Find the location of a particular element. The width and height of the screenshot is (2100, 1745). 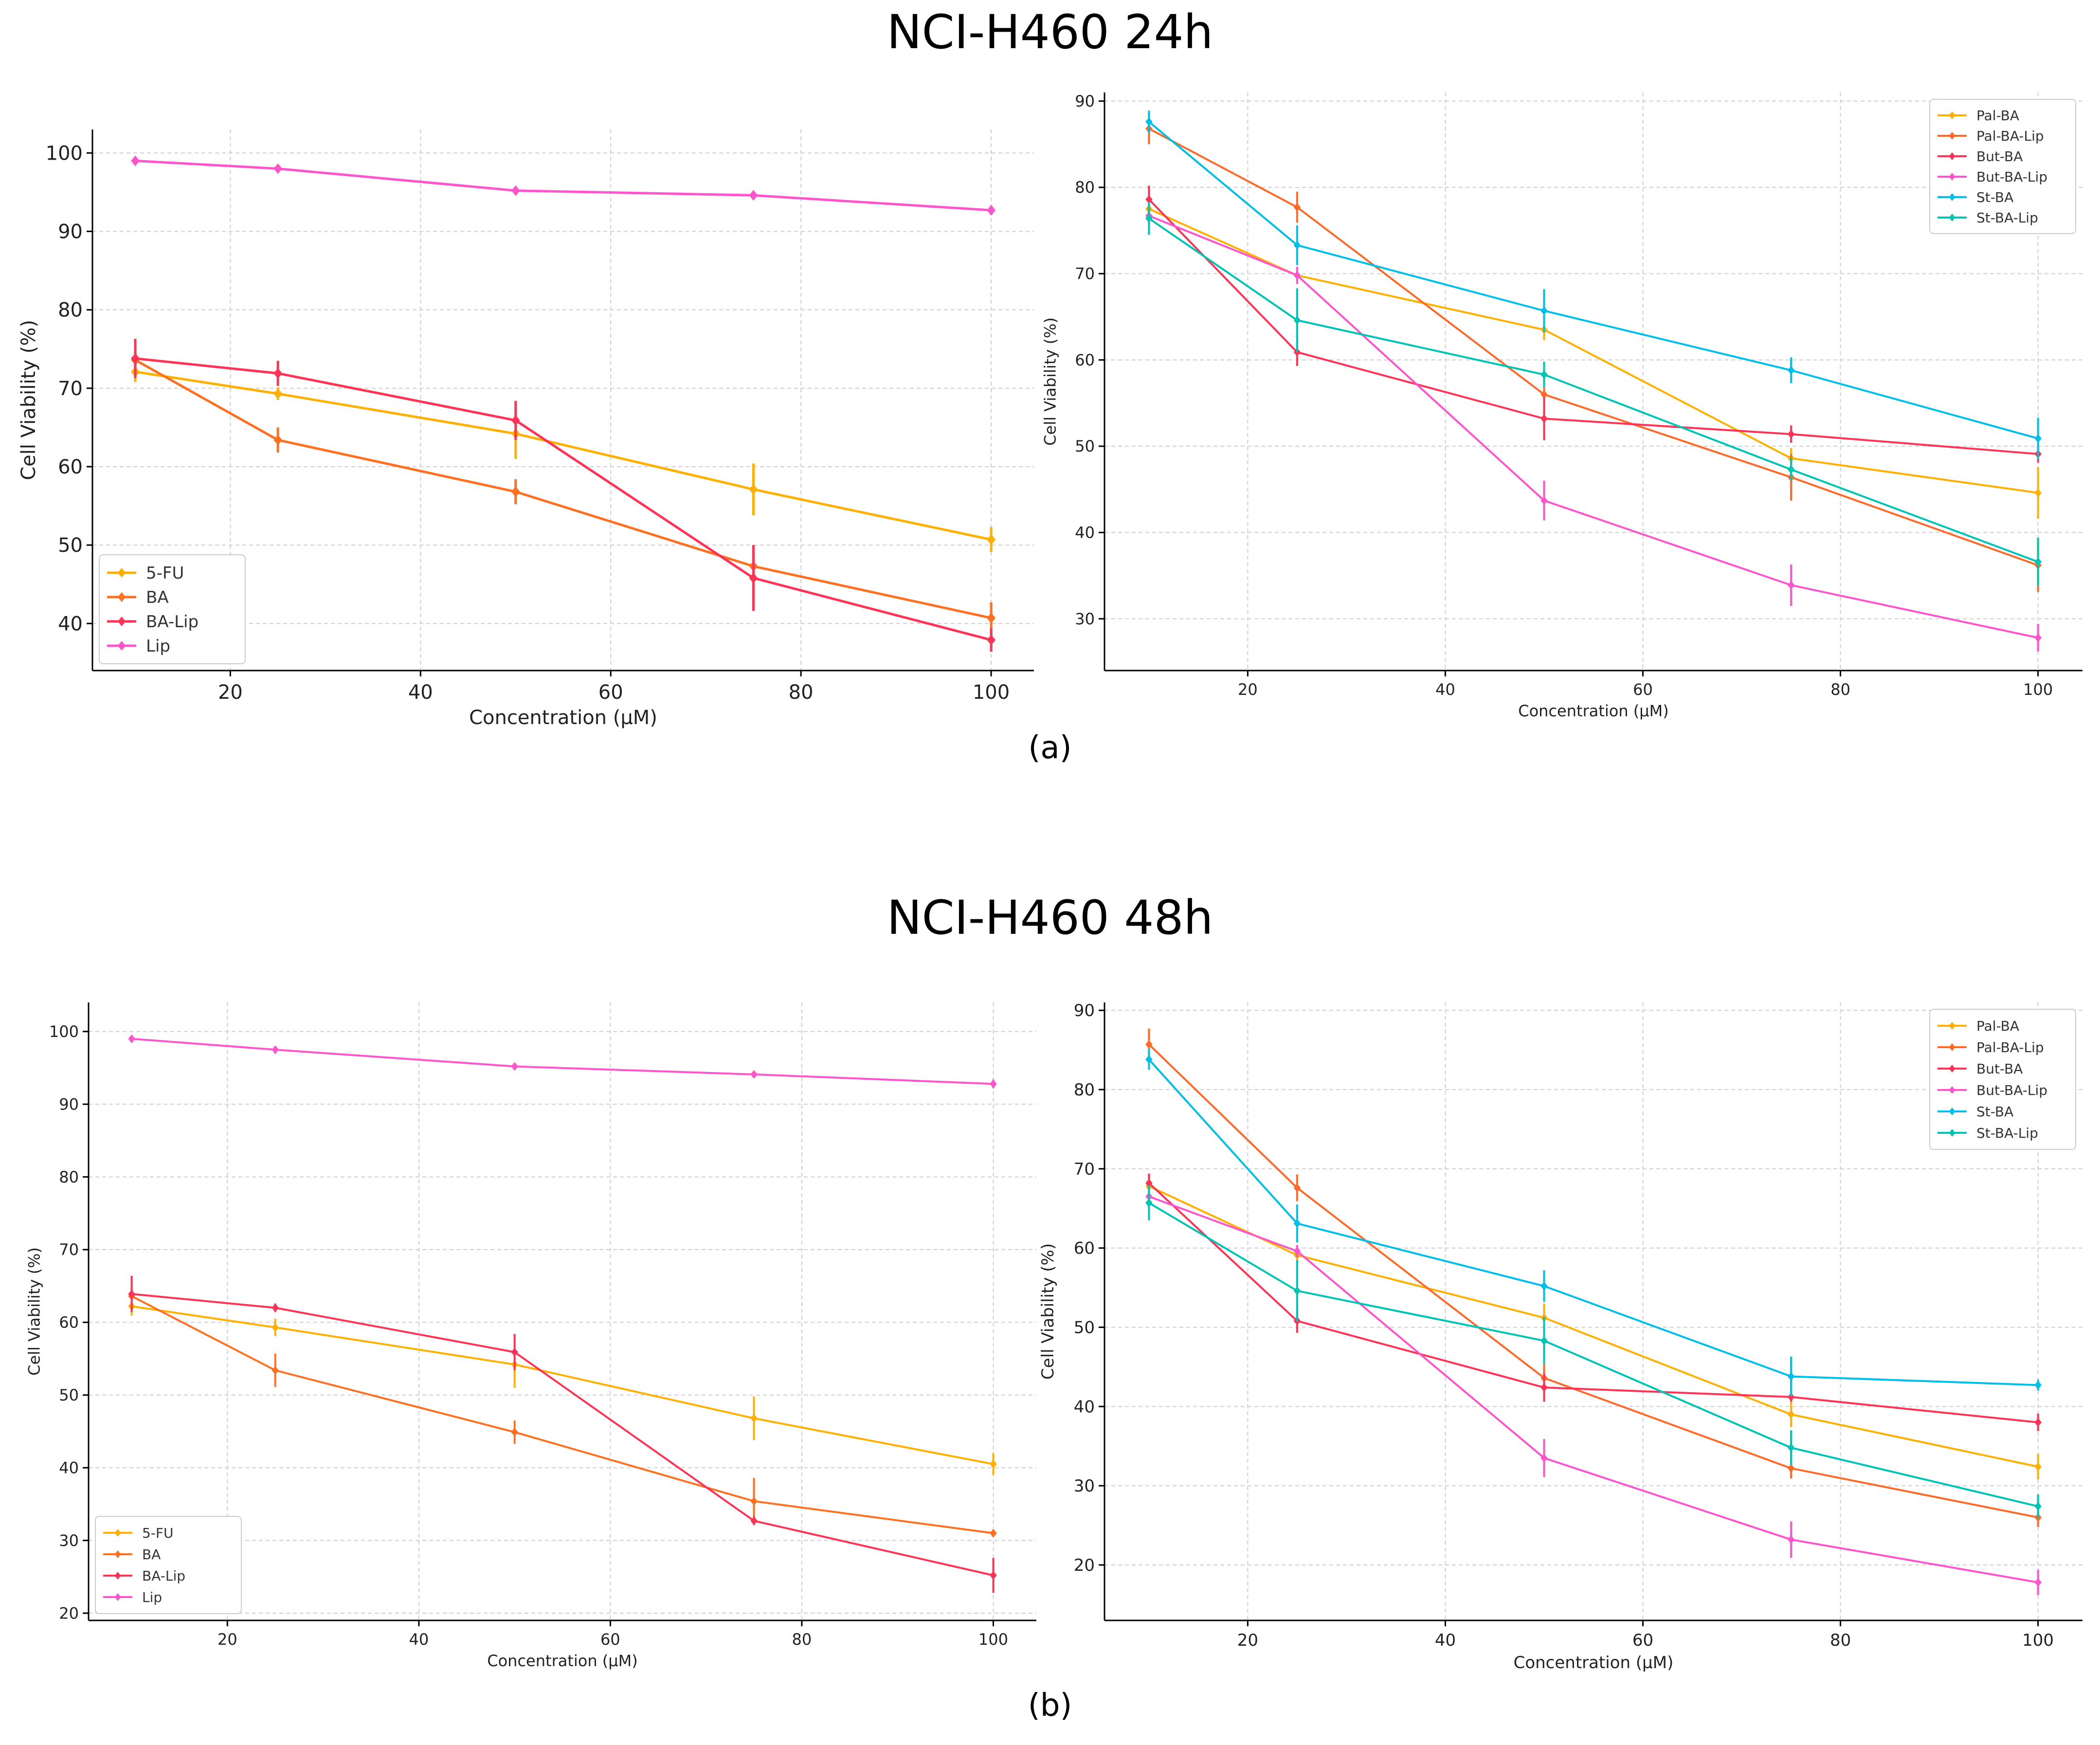

legend-marker-ba is located at coordinates (122, 597).